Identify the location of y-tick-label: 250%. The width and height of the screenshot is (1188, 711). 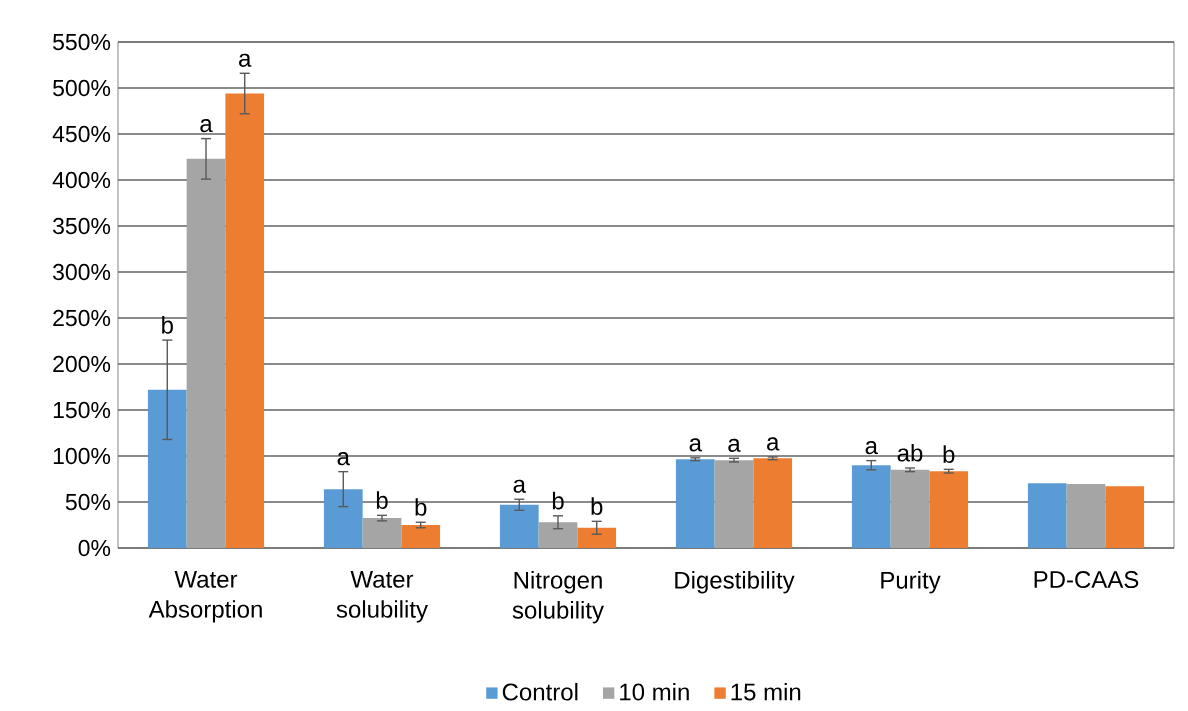
(82, 318).